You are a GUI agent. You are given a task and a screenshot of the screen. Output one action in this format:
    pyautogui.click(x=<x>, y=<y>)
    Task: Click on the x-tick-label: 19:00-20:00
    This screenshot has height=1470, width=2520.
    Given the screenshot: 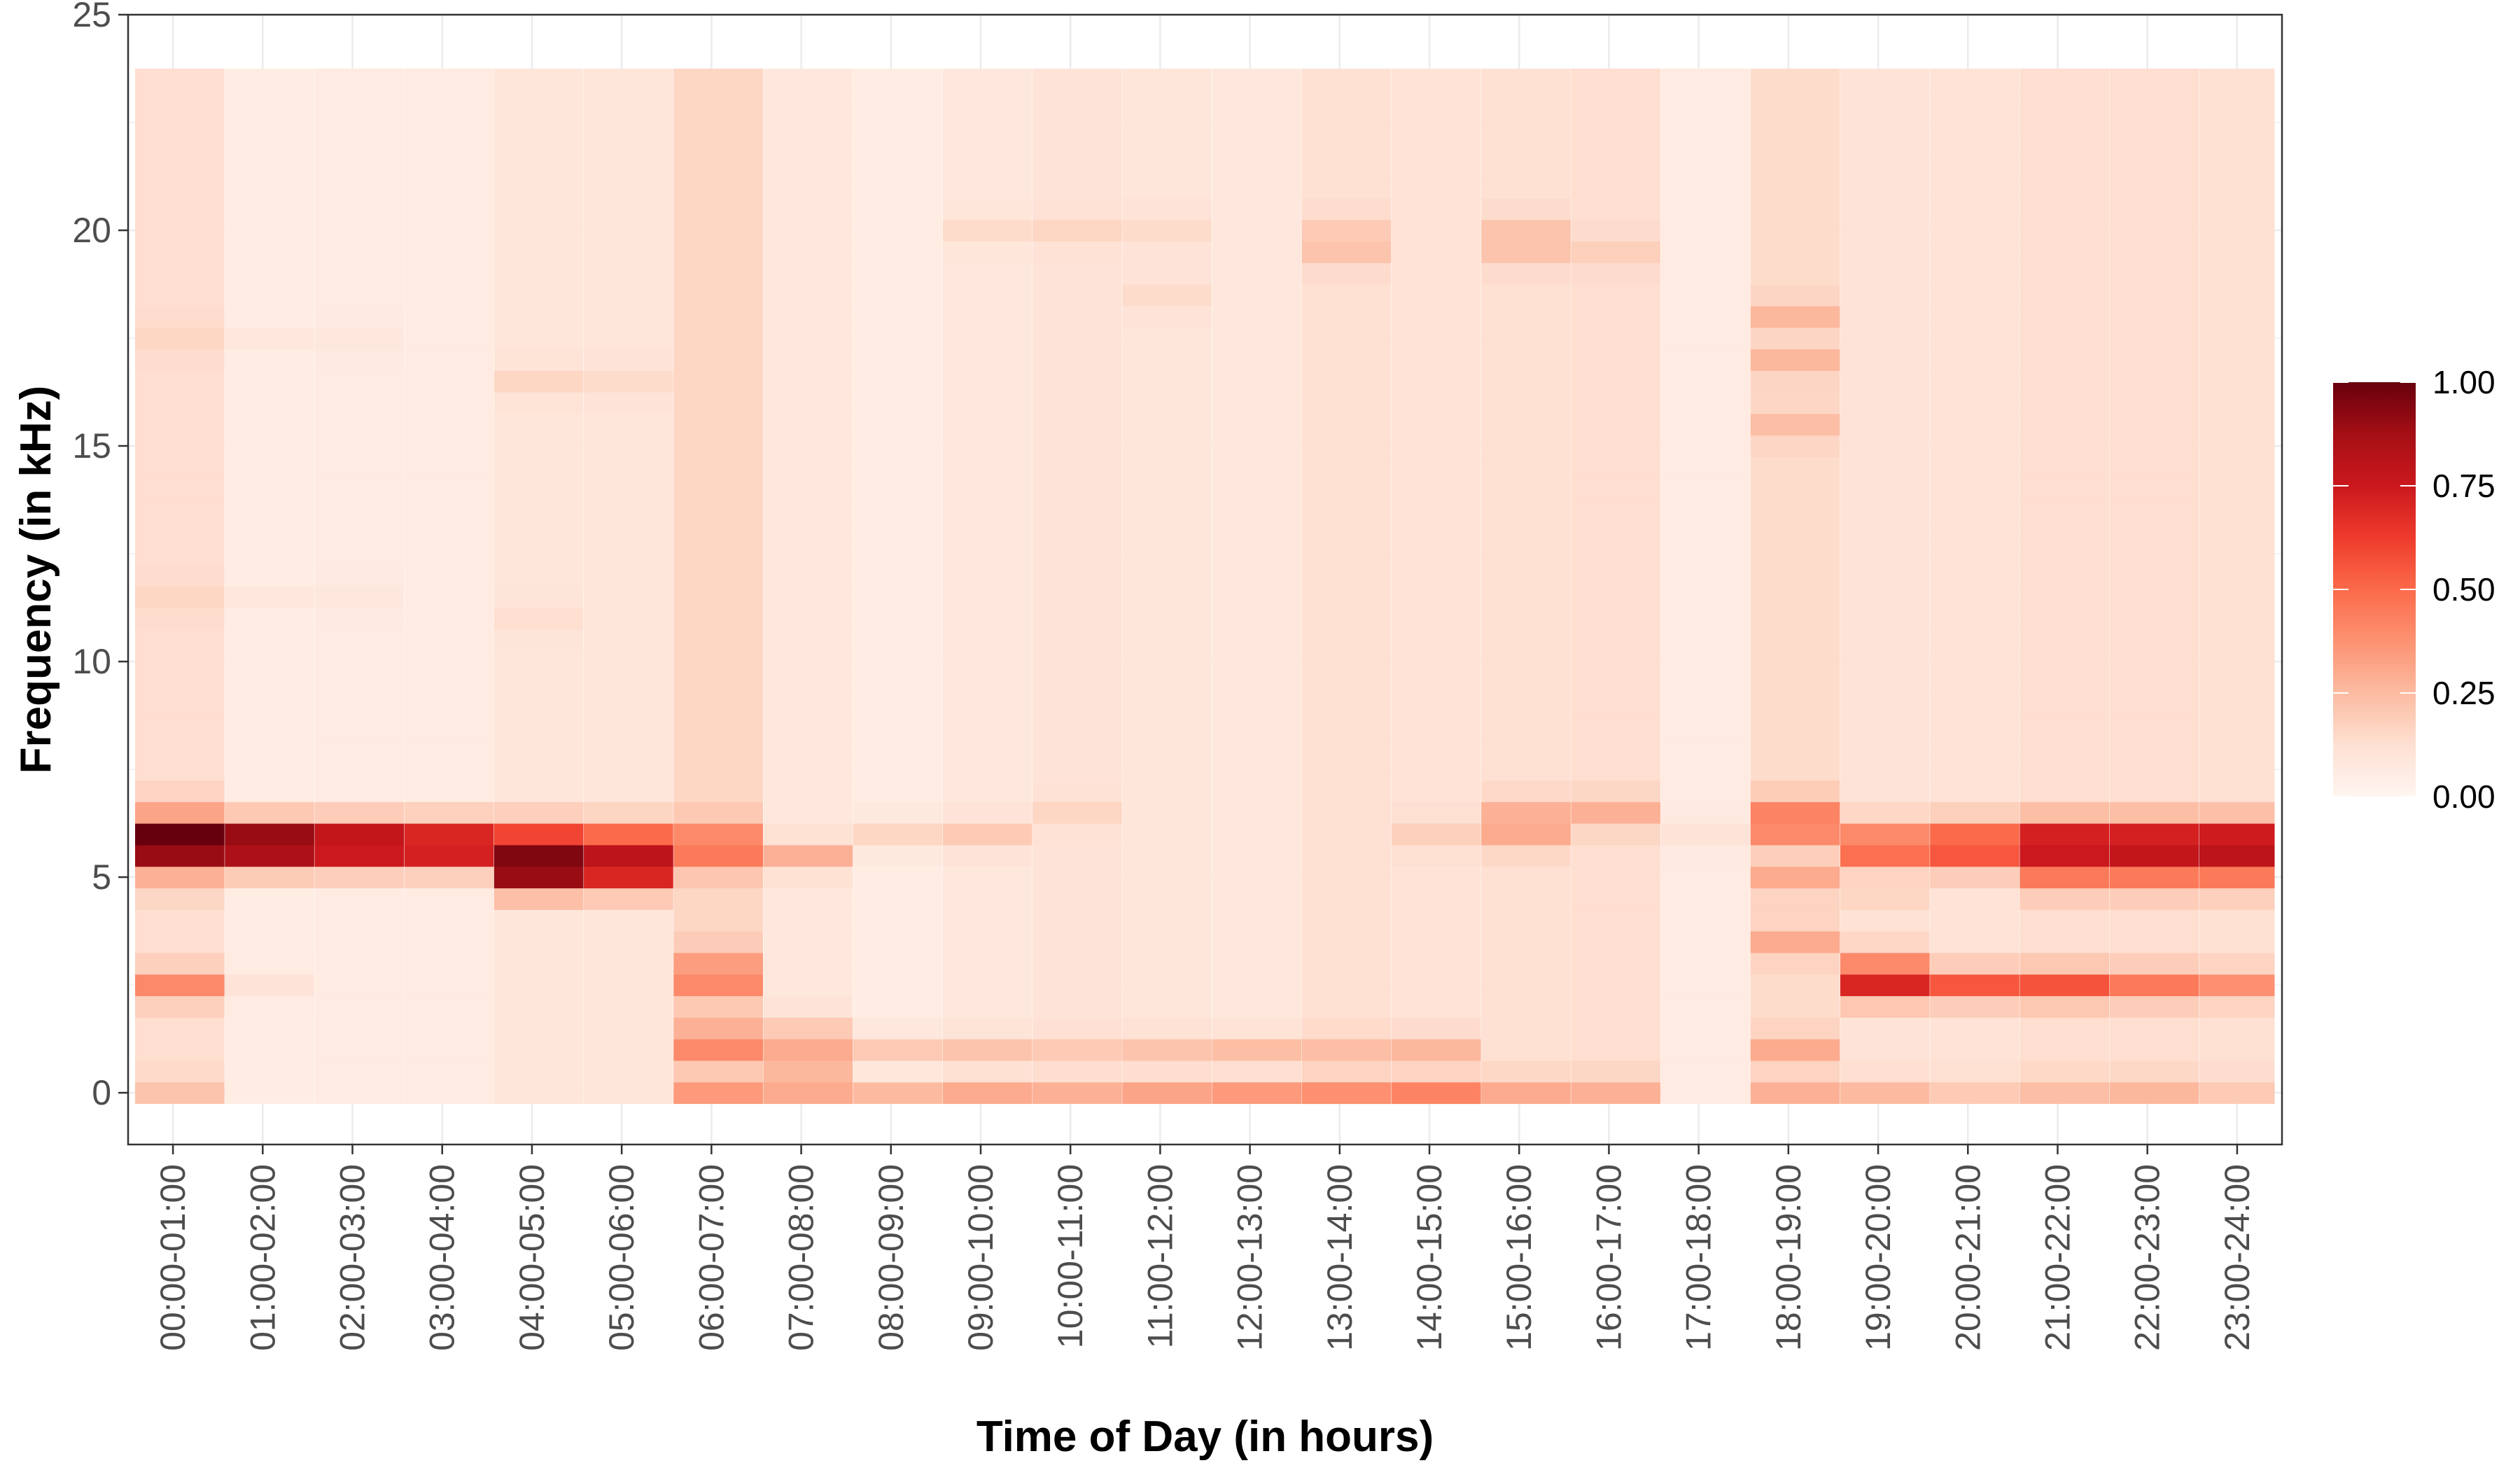 What is the action you would take?
    pyautogui.click(x=1878, y=1257)
    